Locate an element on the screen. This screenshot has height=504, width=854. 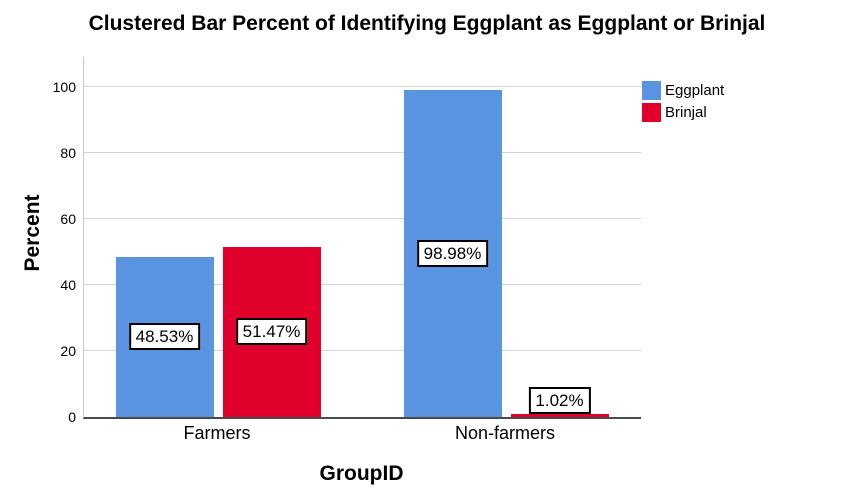
y-tick-label-80: 80 is located at coordinates (68, 153).